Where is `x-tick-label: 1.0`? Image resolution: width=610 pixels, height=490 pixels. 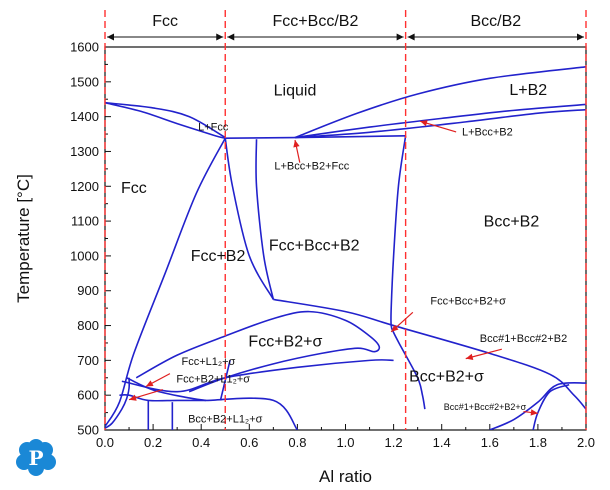 x-tick-label: 1.0 is located at coordinates (345, 442).